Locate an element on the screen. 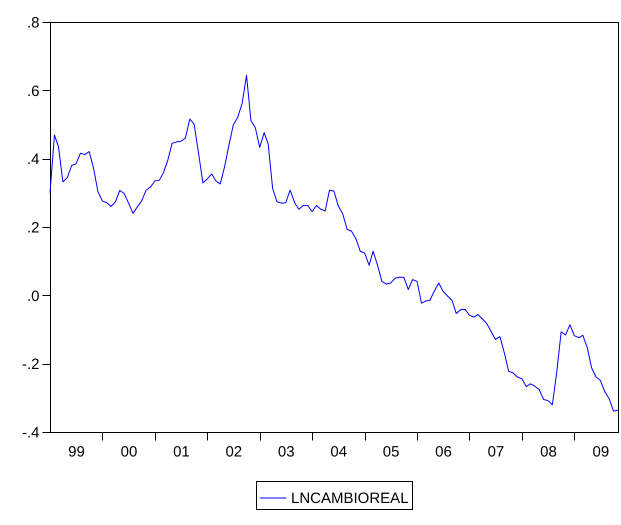  y-tick-label: -.4 is located at coordinates (31, 433).